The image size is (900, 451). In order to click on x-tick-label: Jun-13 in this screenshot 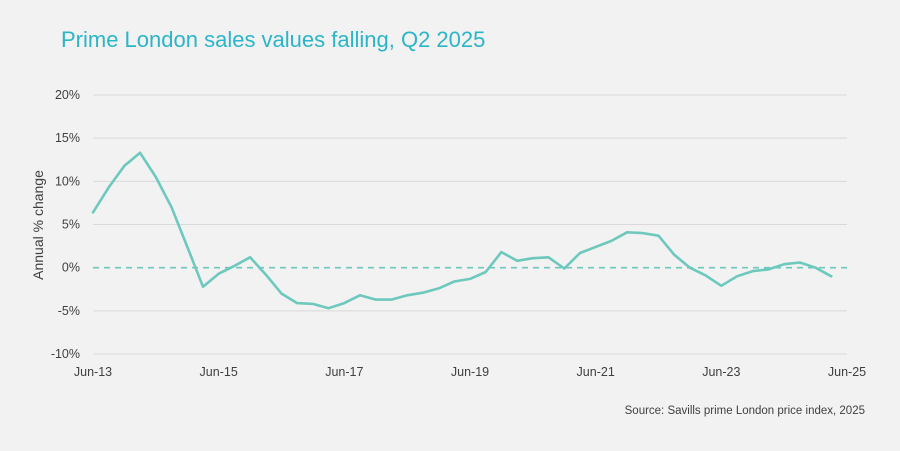, I will do `click(93, 372)`.